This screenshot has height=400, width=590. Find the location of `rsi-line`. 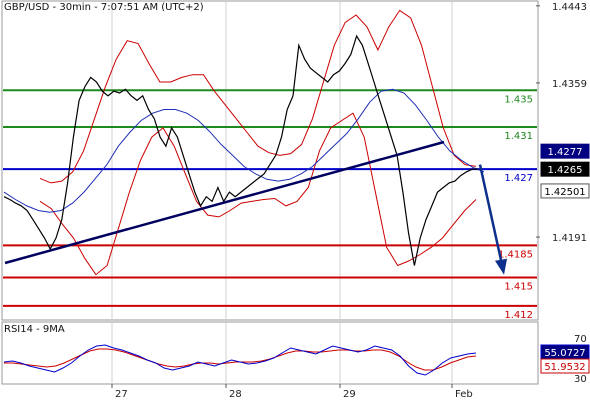

rsi-line is located at coordinates (240, 360).